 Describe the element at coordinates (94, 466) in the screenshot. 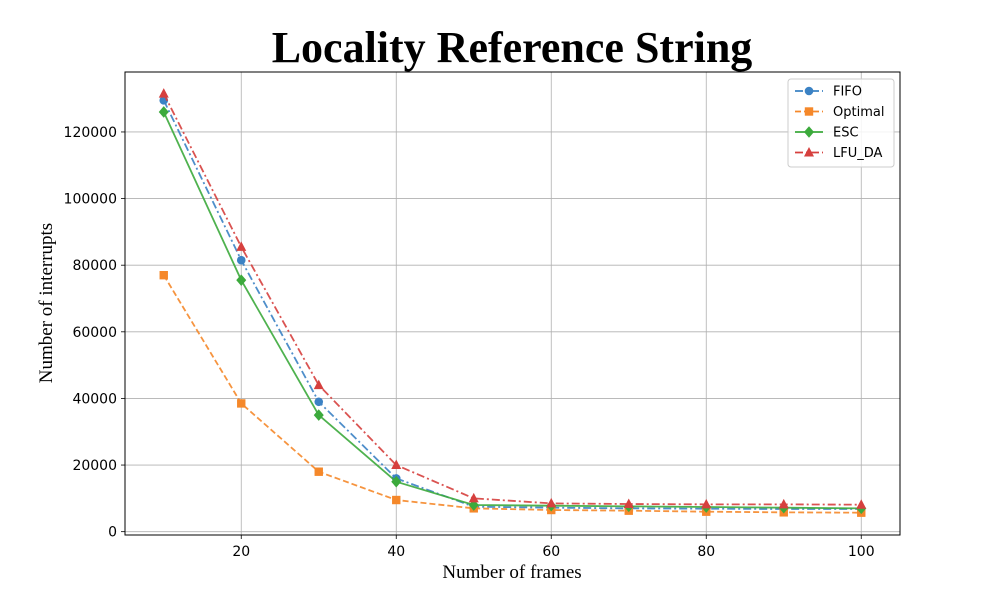

I see `y-tick-label: 20000` at that location.